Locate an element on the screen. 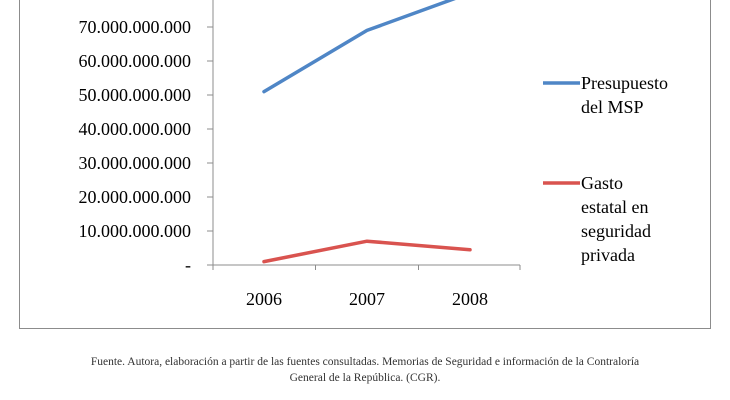  x-tick-label: 2007 is located at coordinates (367, 299).